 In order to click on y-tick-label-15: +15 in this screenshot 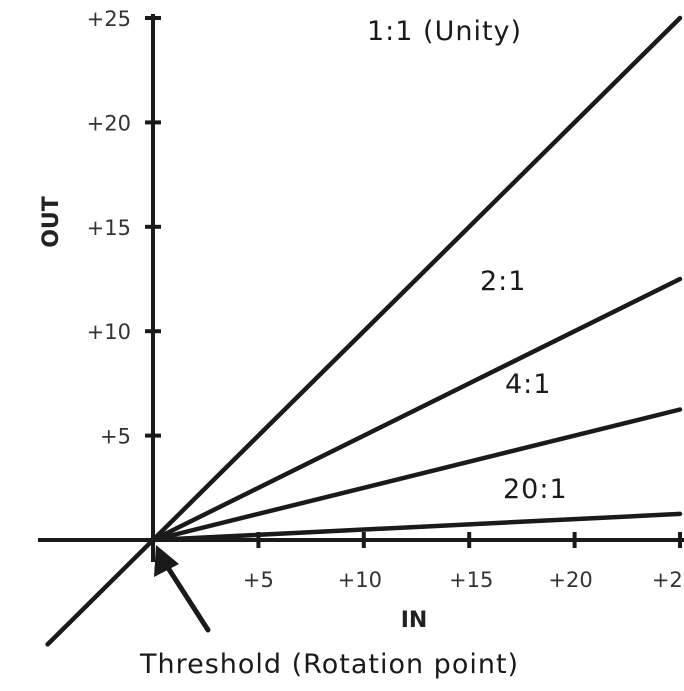, I will do `click(109, 228)`.